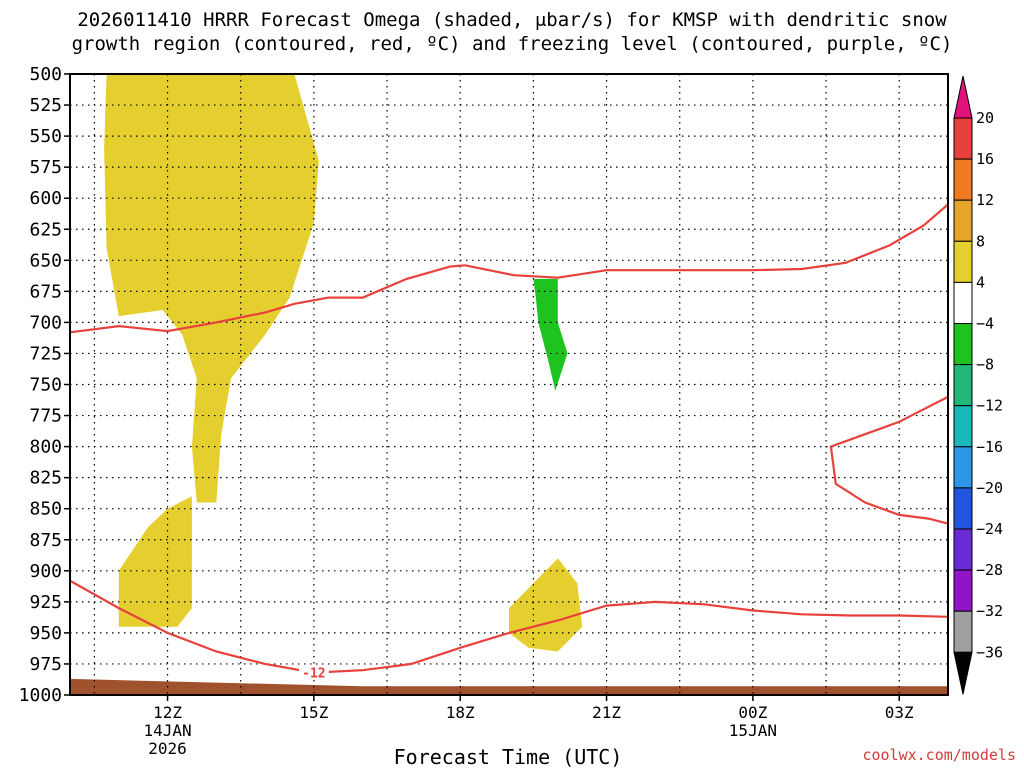 This screenshot has height=768, width=1024. I want to click on contour-label: -12, so click(313, 674).